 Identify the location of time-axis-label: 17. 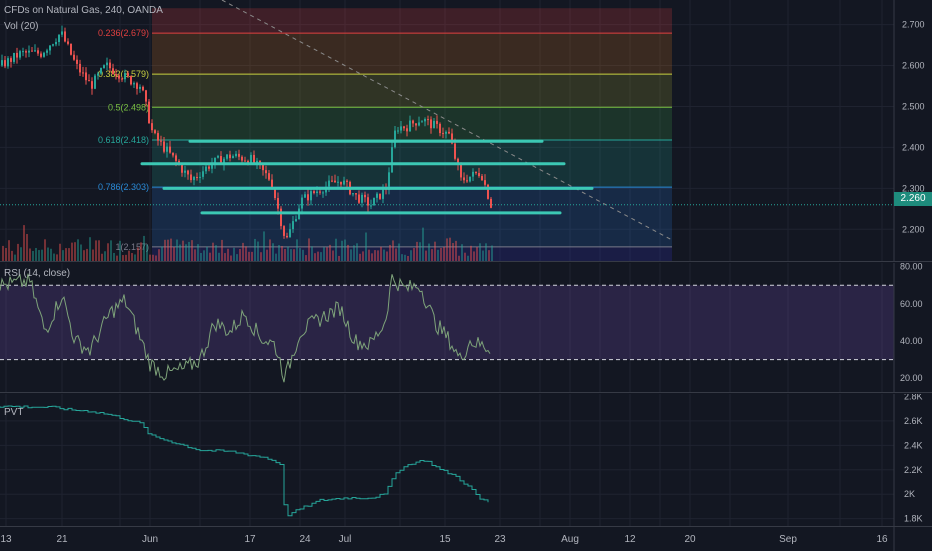
(250, 539).